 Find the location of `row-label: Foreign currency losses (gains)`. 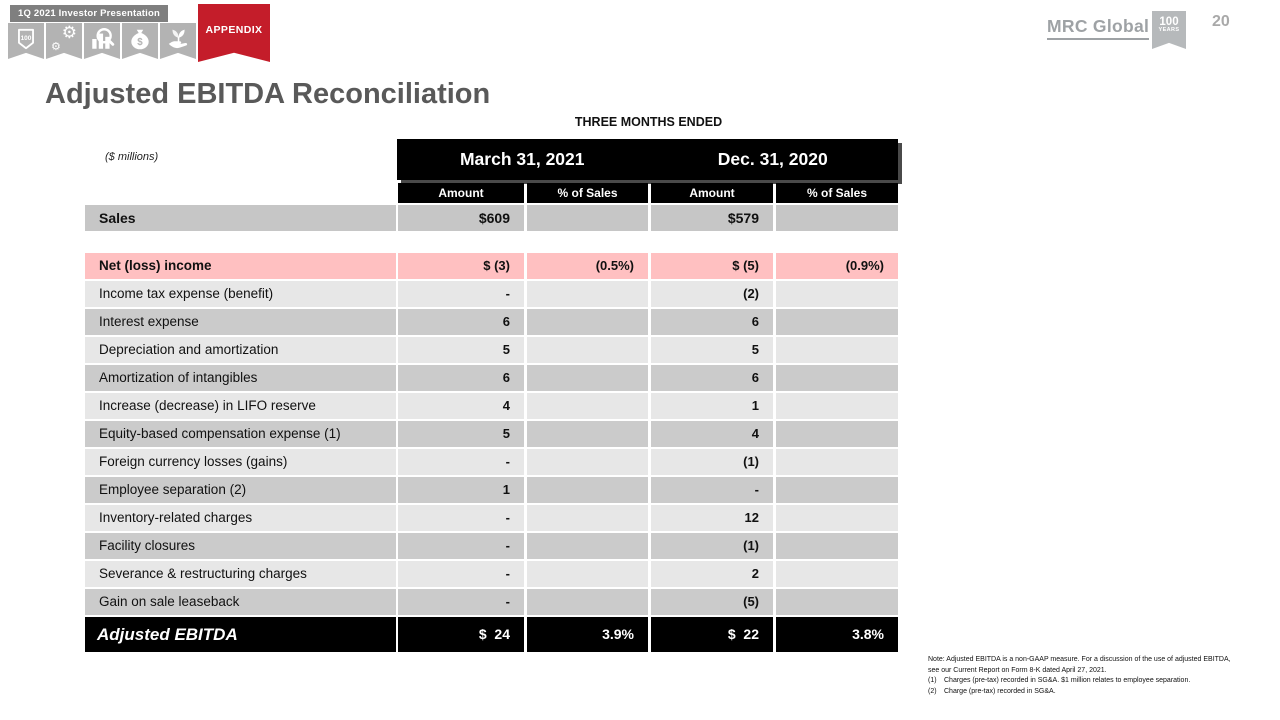

row-label: Foreign currency losses (gains) is located at coordinates (240, 462).